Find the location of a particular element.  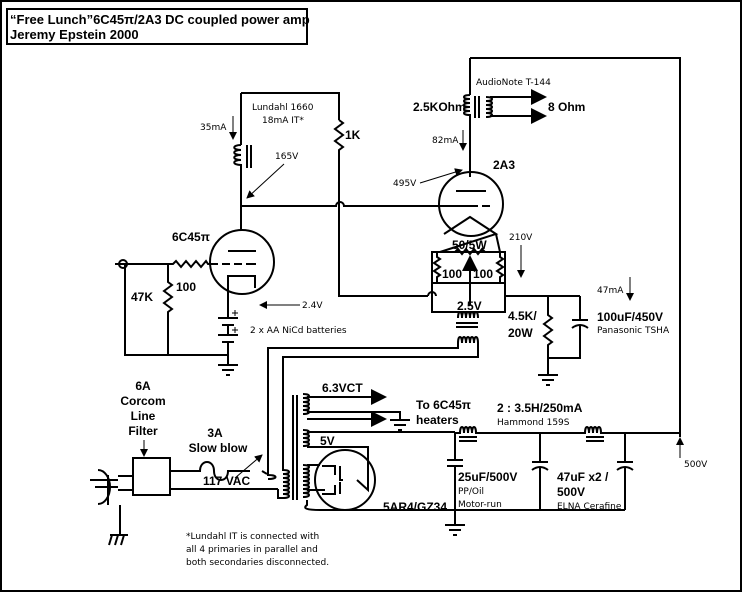

resistor-1k is located at coordinates (339, 137).